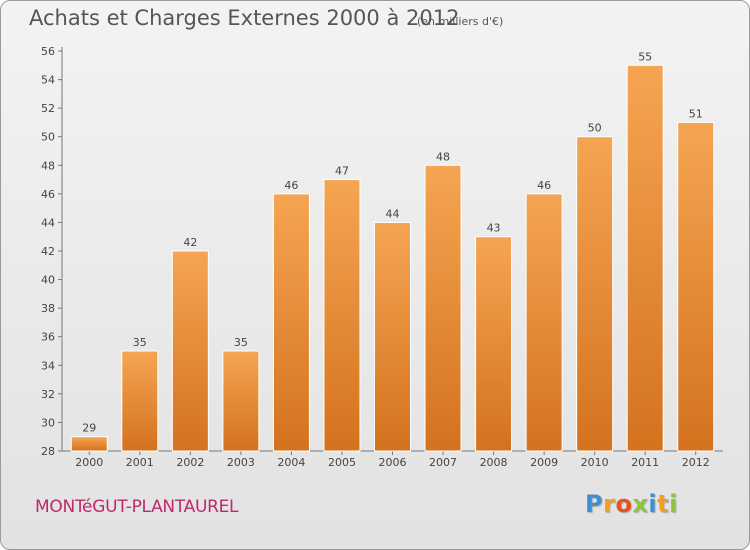 Image resolution: width=750 pixels, height=550 pixels. I want to click on y-tick-label: 52, so click(48, 108).